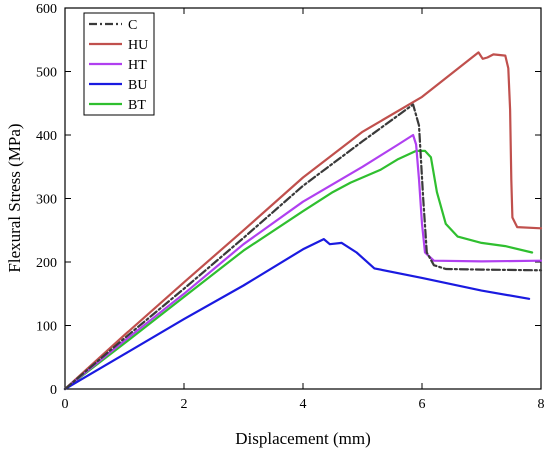 The height and width of the screenshot is (452, 550). Describe the element at coordinates (303, 404) in the screenshot. I see `x-tick-label: 4` at that location.